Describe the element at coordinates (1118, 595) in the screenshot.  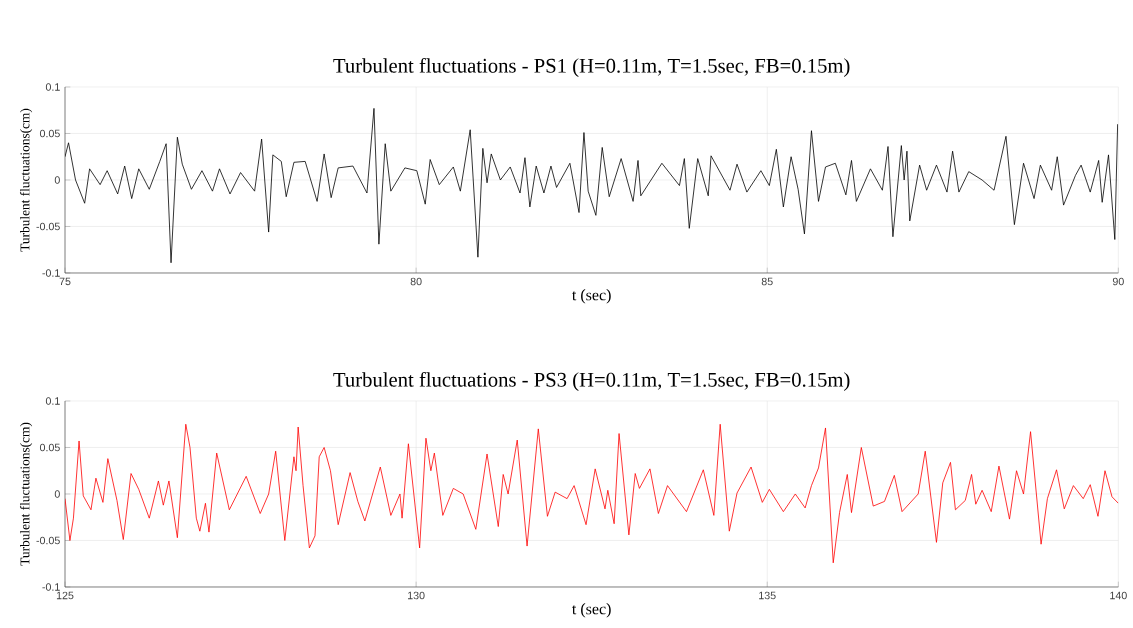
I see `x-tick-label: 140` at that location.